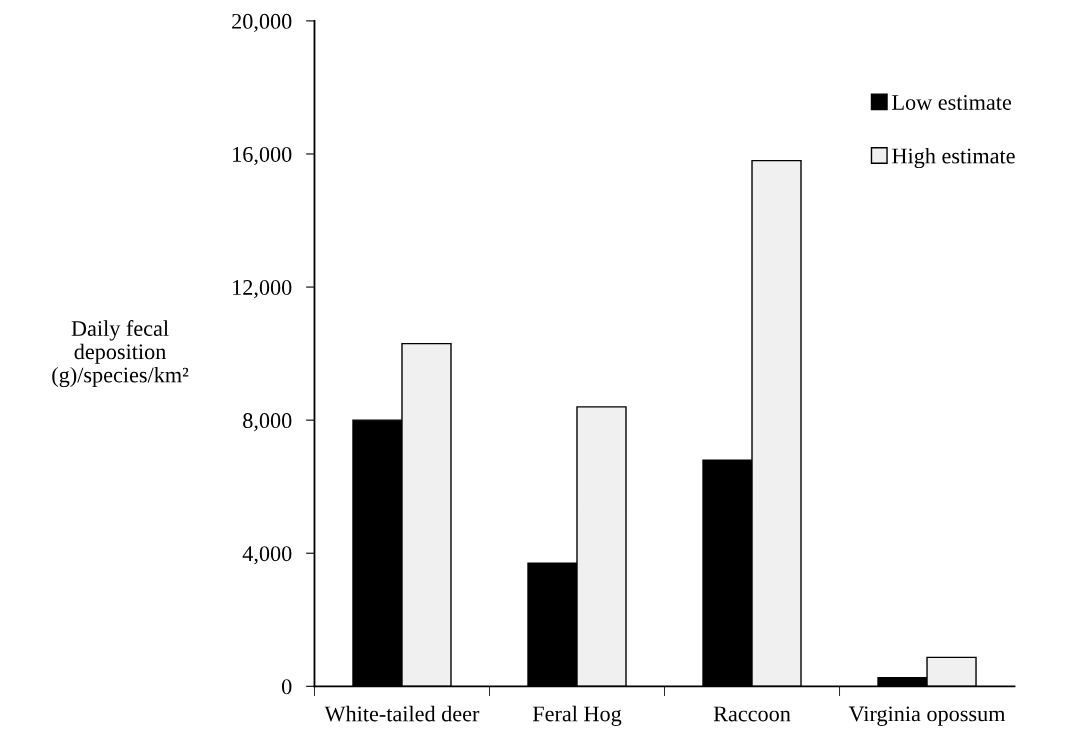 The width and height of the screenshot is (1077, 746). What do you see at coordinates (262, 23) in the screenshot?
I see `y-tick-label: 20,000` at bounding box center [262, 23].